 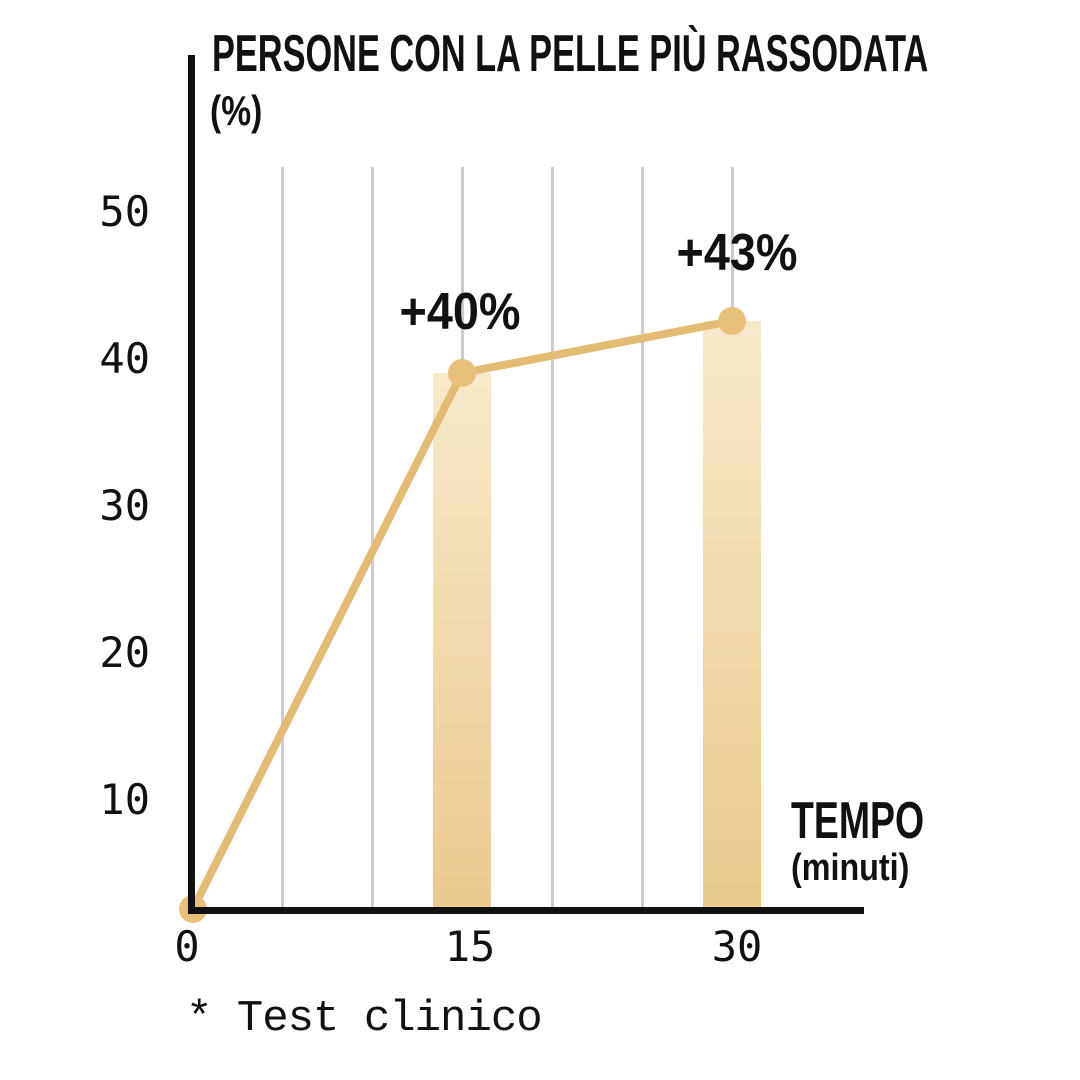 I want to click on x-axis-line, so click(x=526, y=910).